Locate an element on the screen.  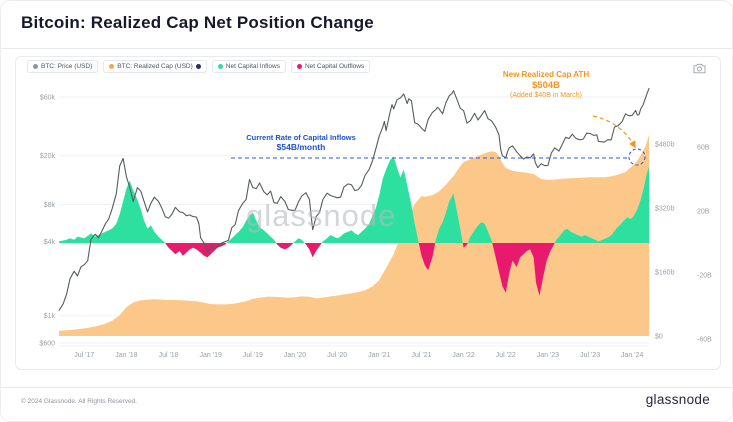
ath-annotation-line3: (Added $40B in March) is located at coordinates (546, 95).